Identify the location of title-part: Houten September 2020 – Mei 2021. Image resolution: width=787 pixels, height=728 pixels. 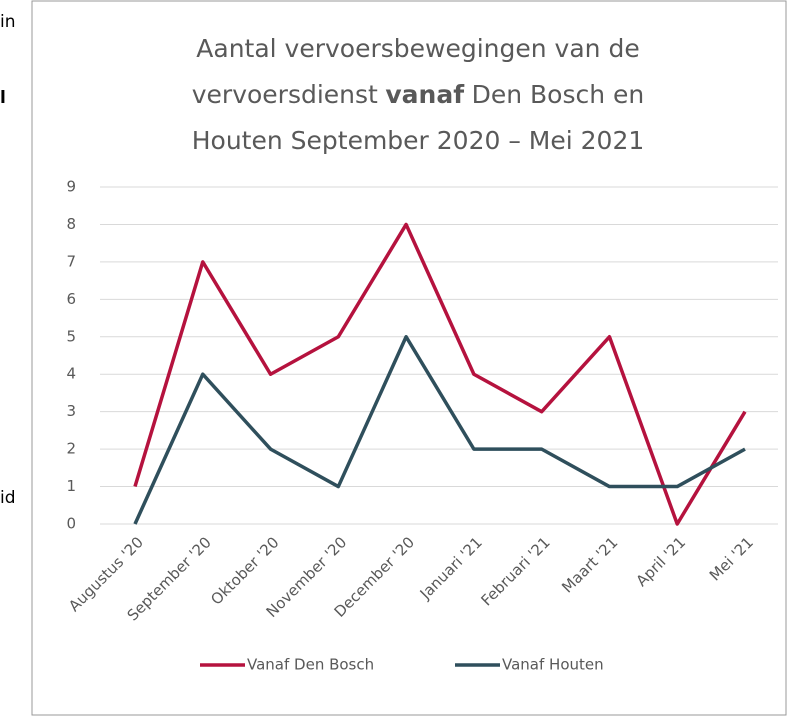
(418, 140).